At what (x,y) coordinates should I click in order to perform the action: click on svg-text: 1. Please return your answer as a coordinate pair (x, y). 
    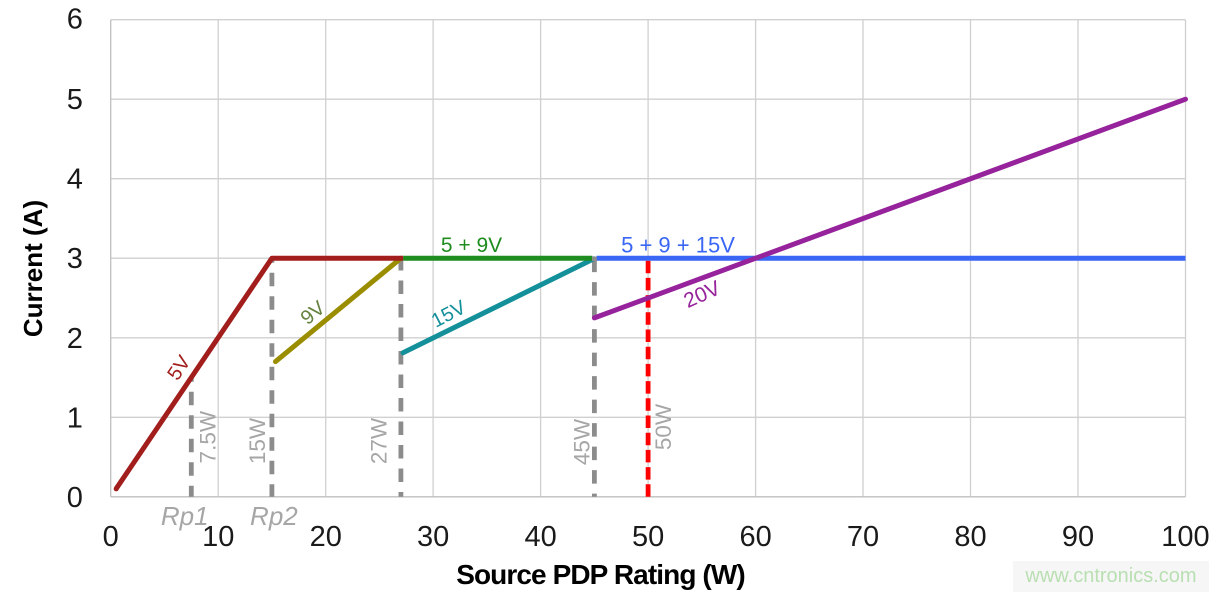
    Looking at the image, I should click on (75, 418).